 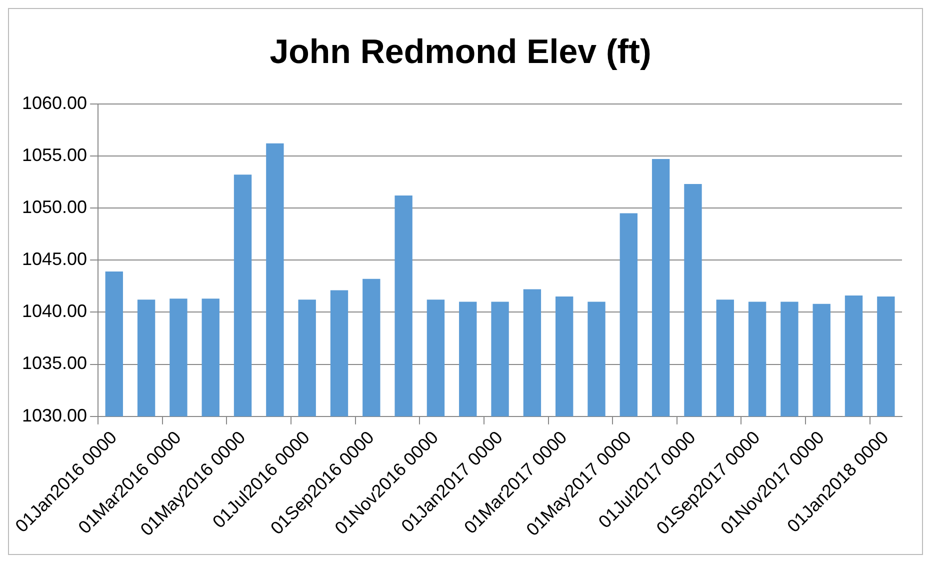 What do you see at coordinates (55, 102) in the screenshot?
I see `y-tick-label: 1060.00` at bounding box center [55, 102].